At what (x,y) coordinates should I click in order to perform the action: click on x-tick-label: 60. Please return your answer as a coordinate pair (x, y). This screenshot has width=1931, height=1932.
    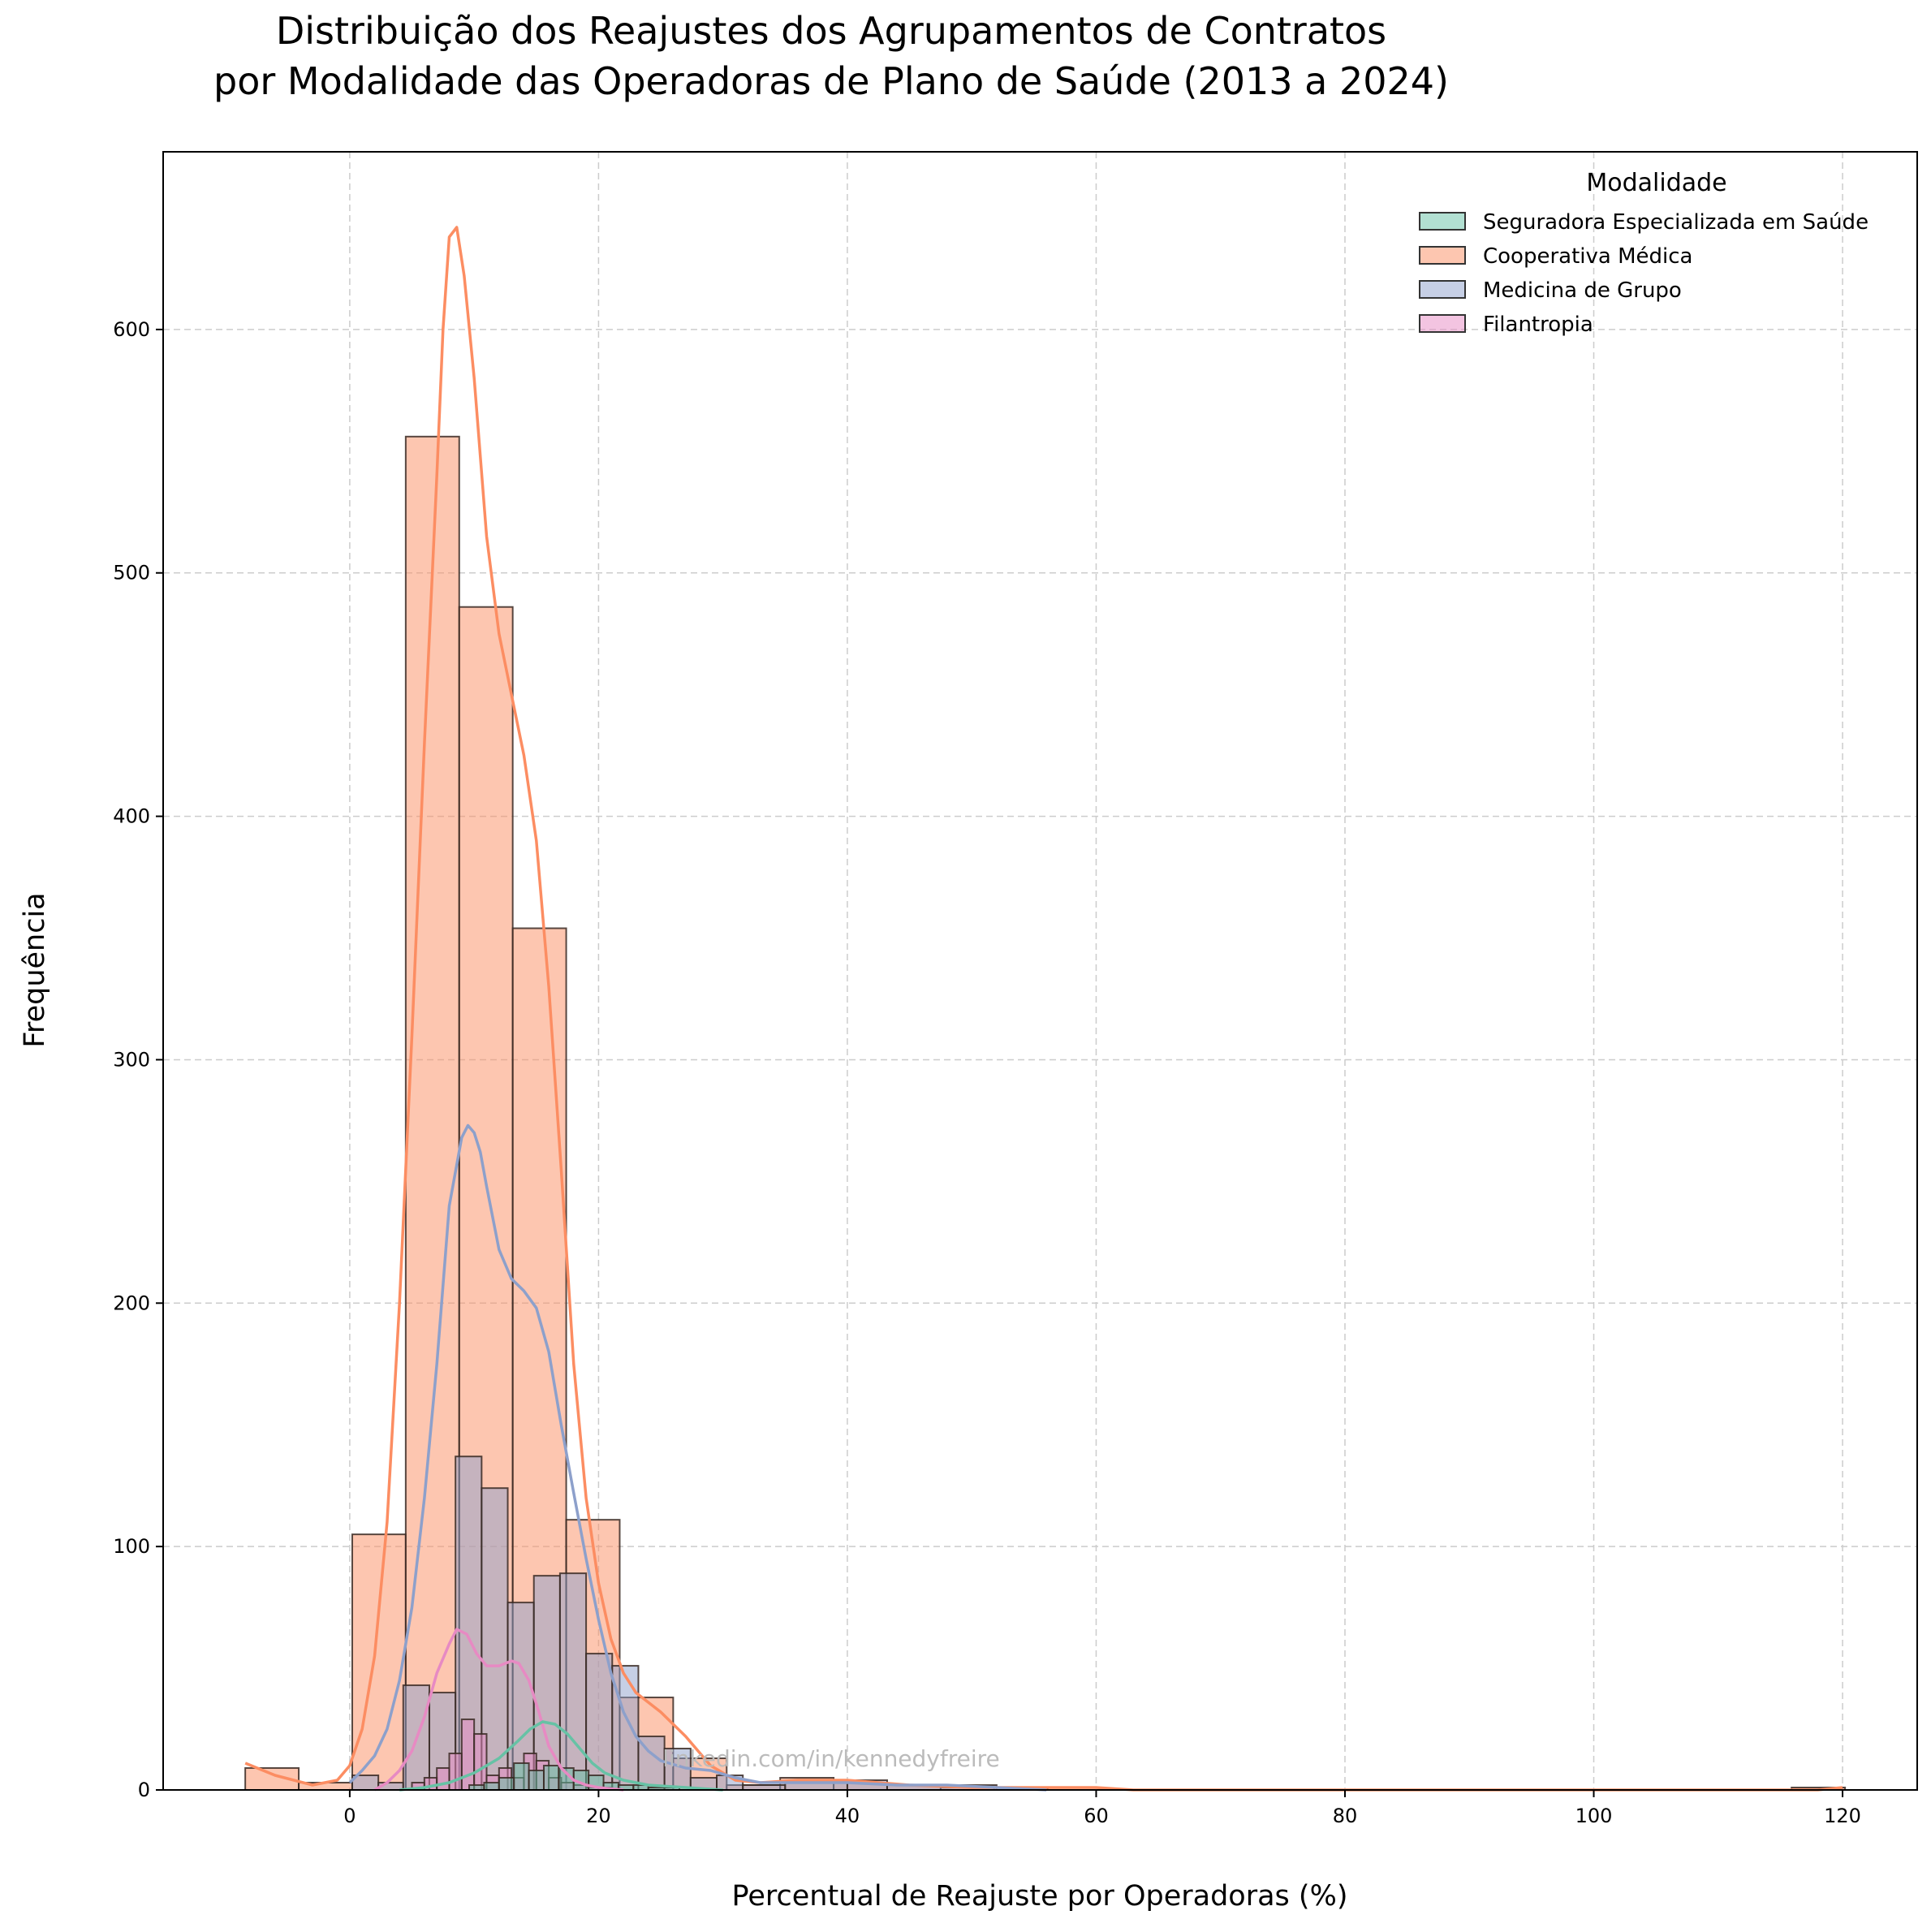
    Looking at the image, I should click on (1096, 1816).